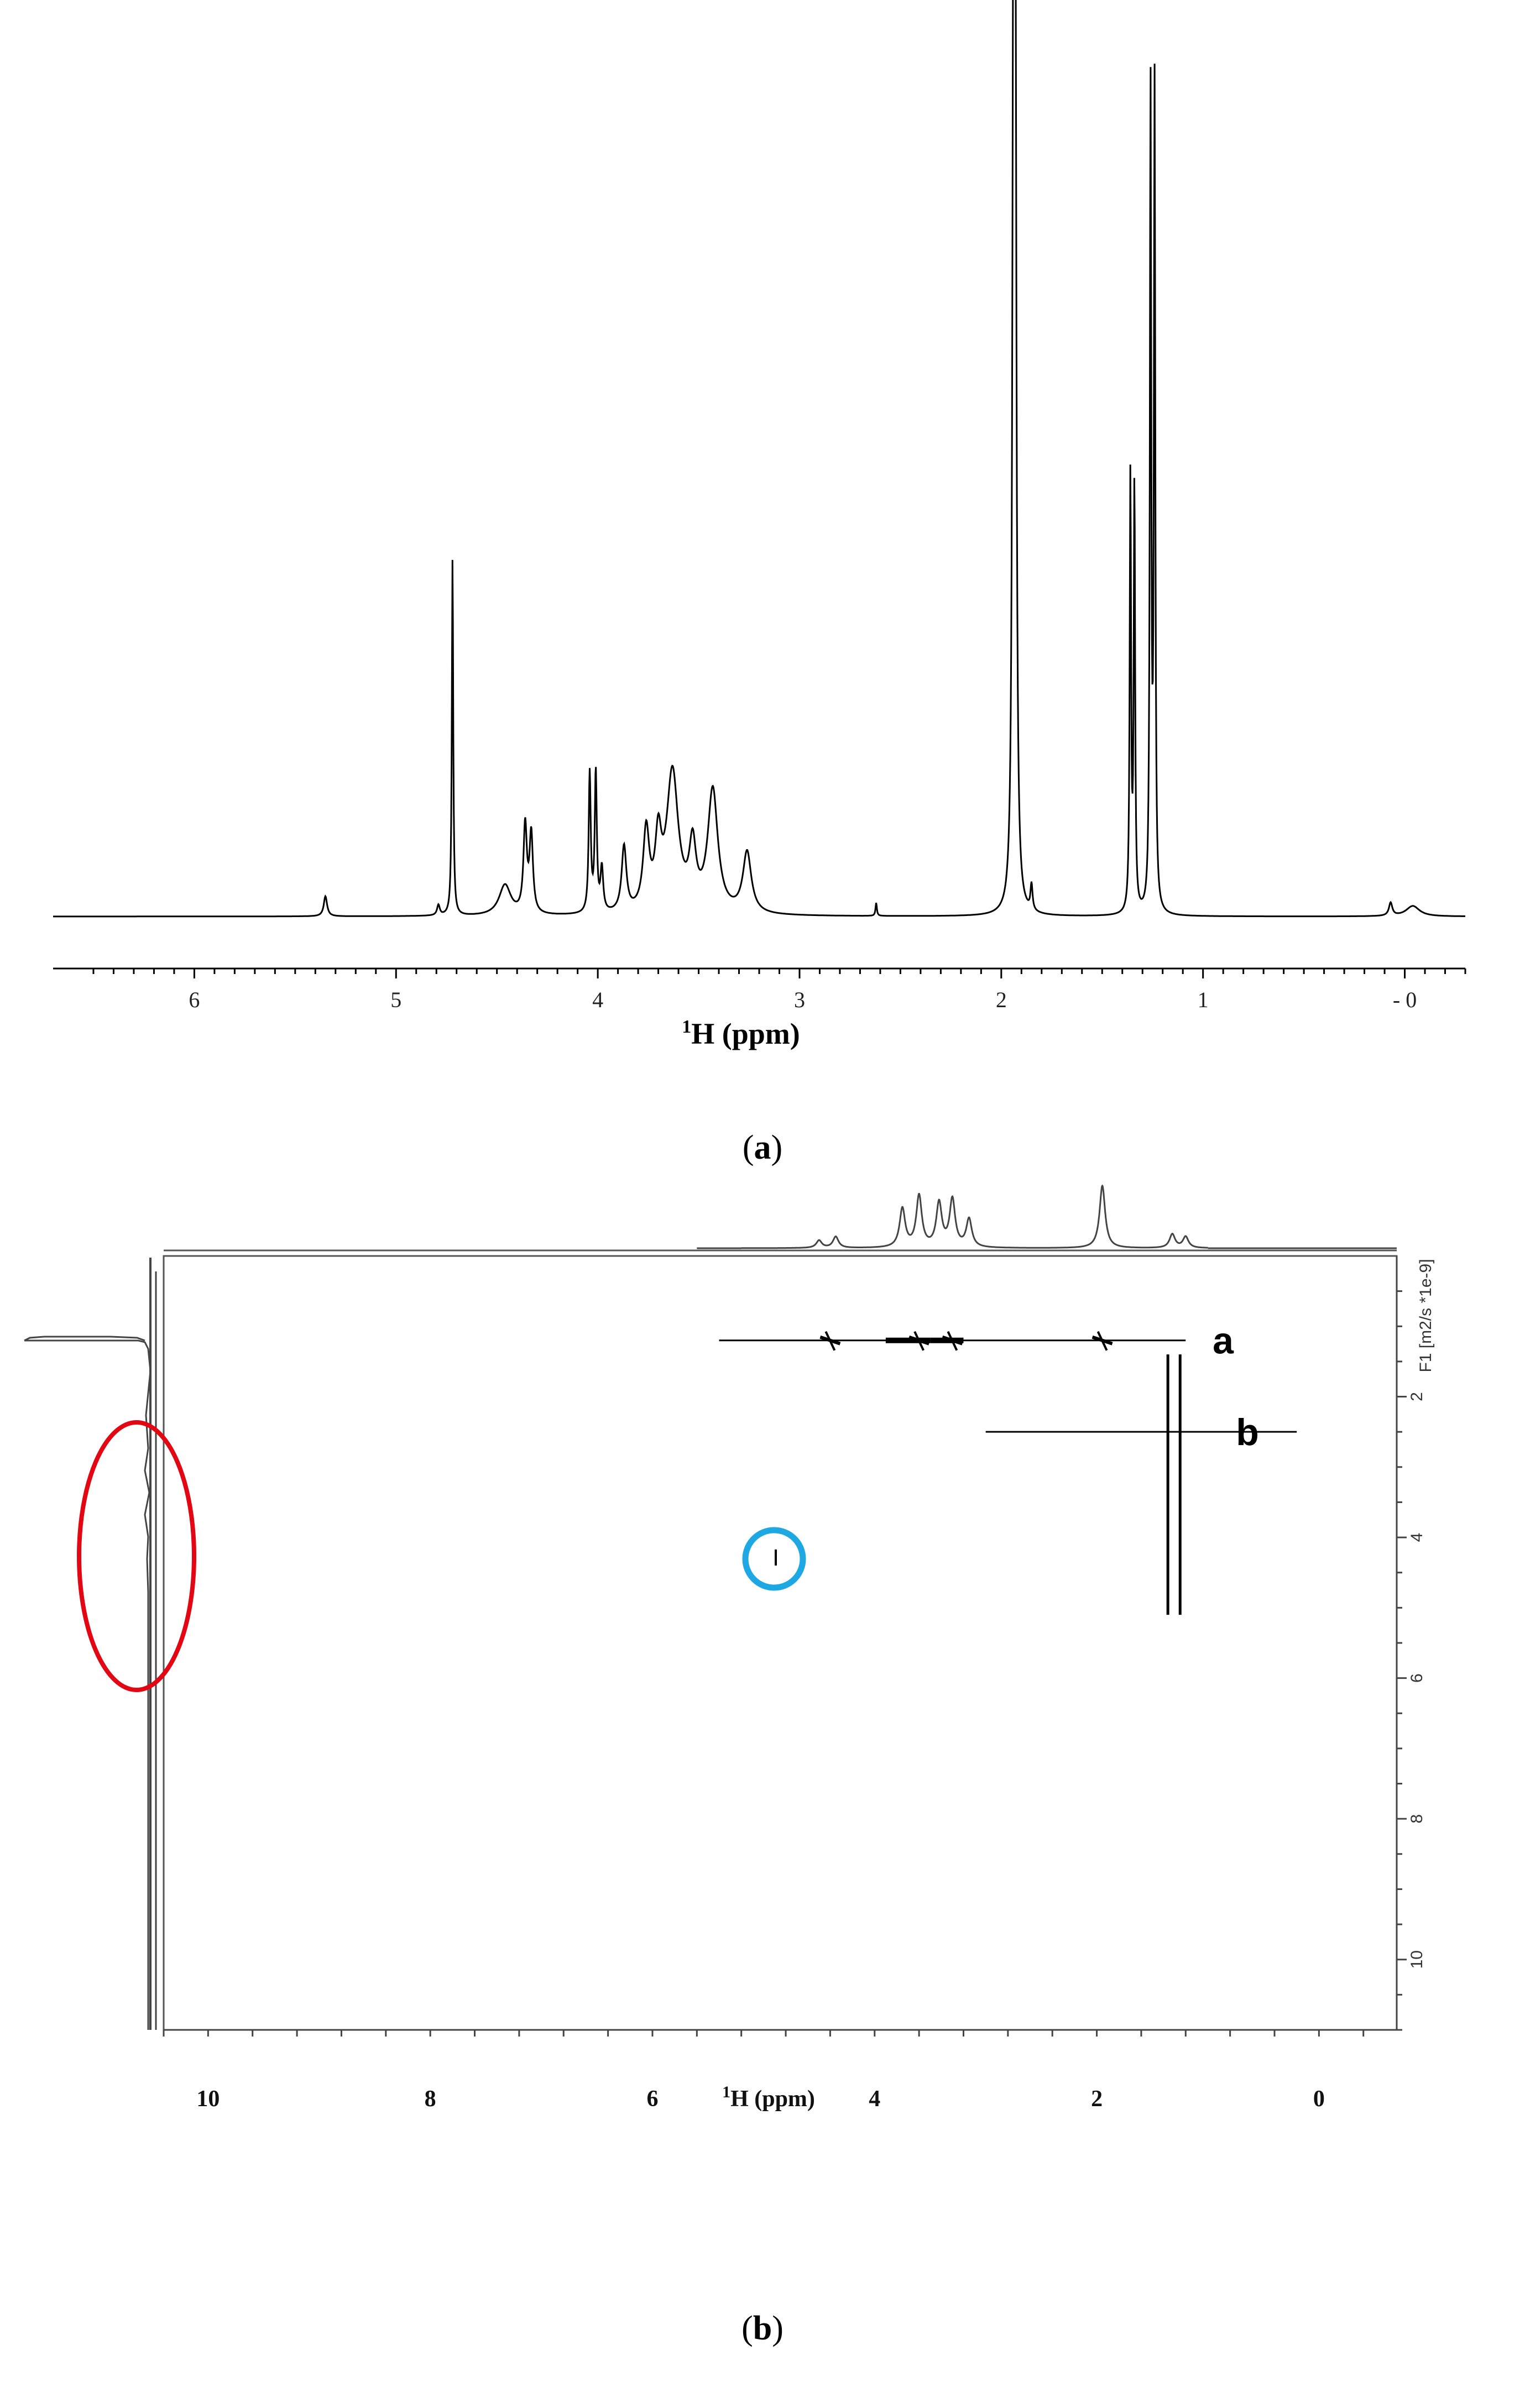 The width and height of the screenshot is (1525, 2408). I want to click on panel-b-f1-tick-label: 8, so click(1417, 1819).